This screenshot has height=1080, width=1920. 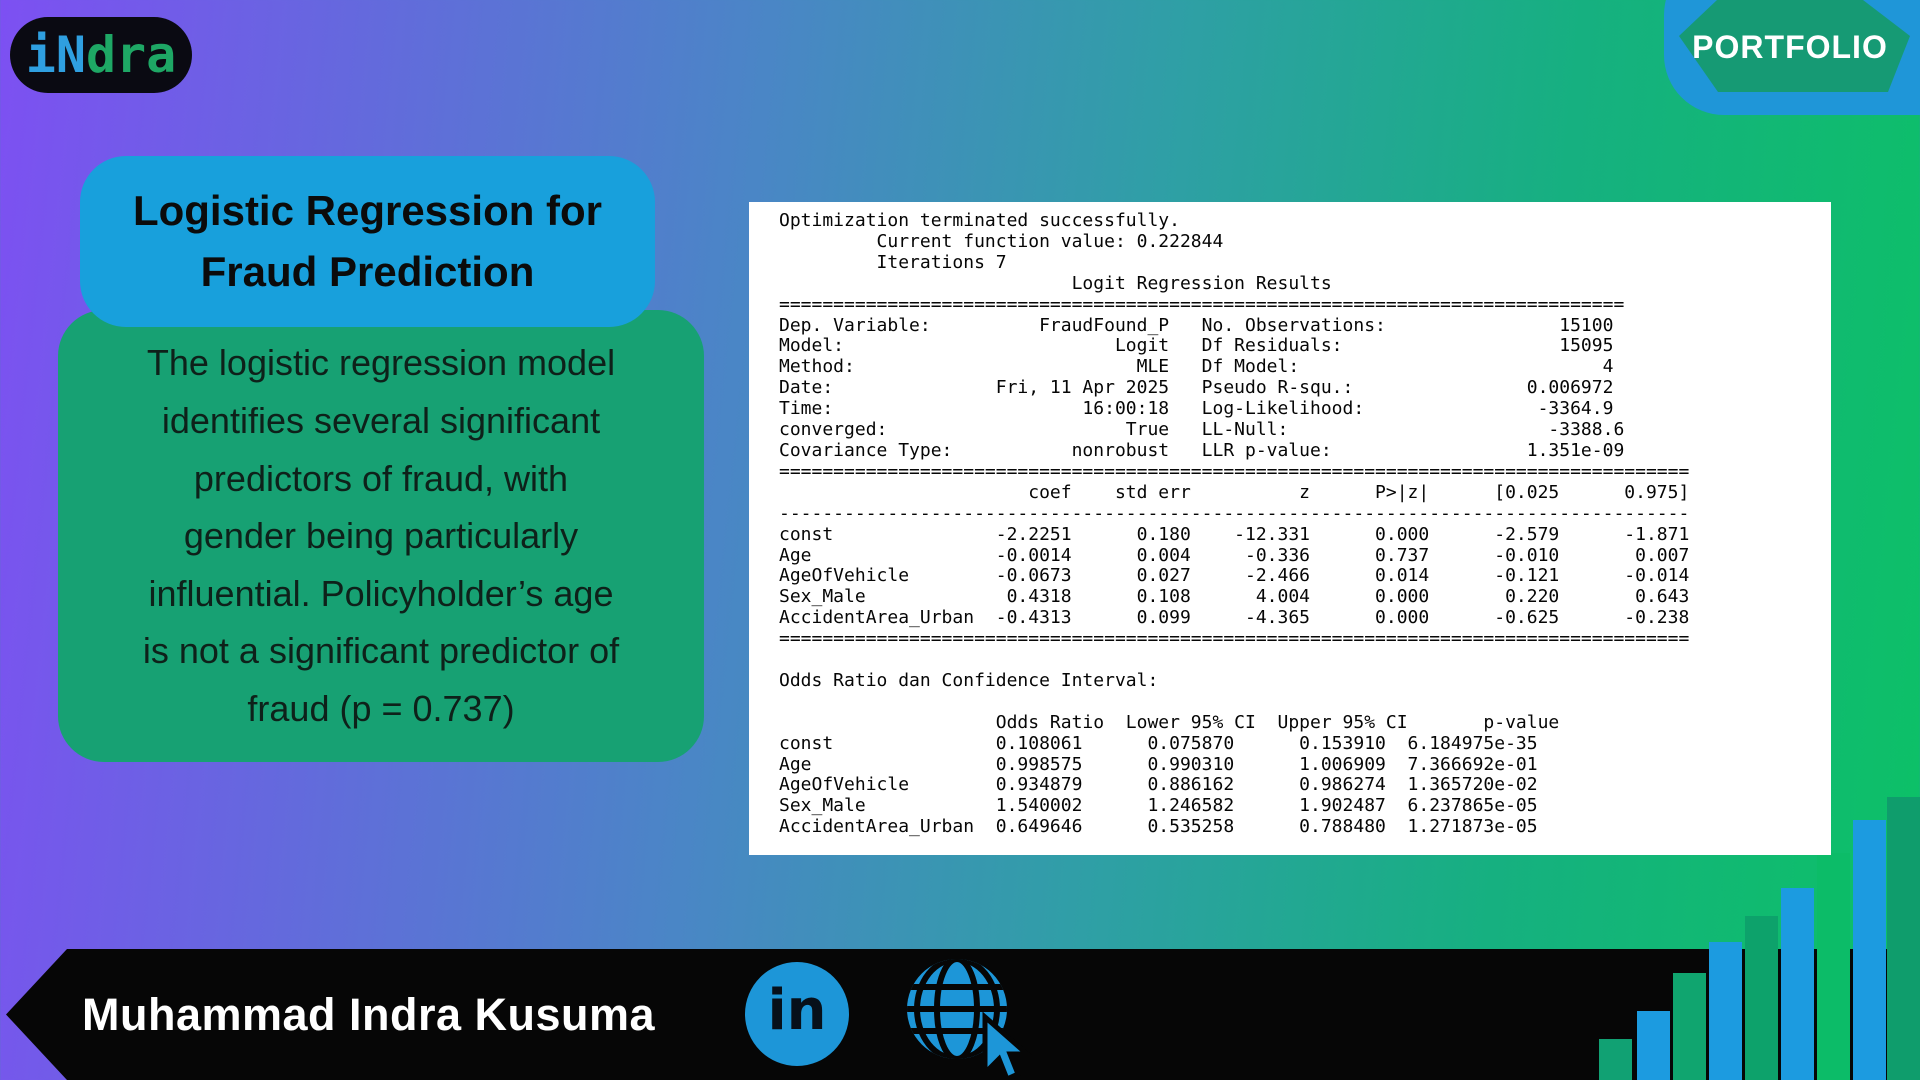 I want to click on title-card: Logistic Regression for Fraud Prediction, so click(x=367, y=241).